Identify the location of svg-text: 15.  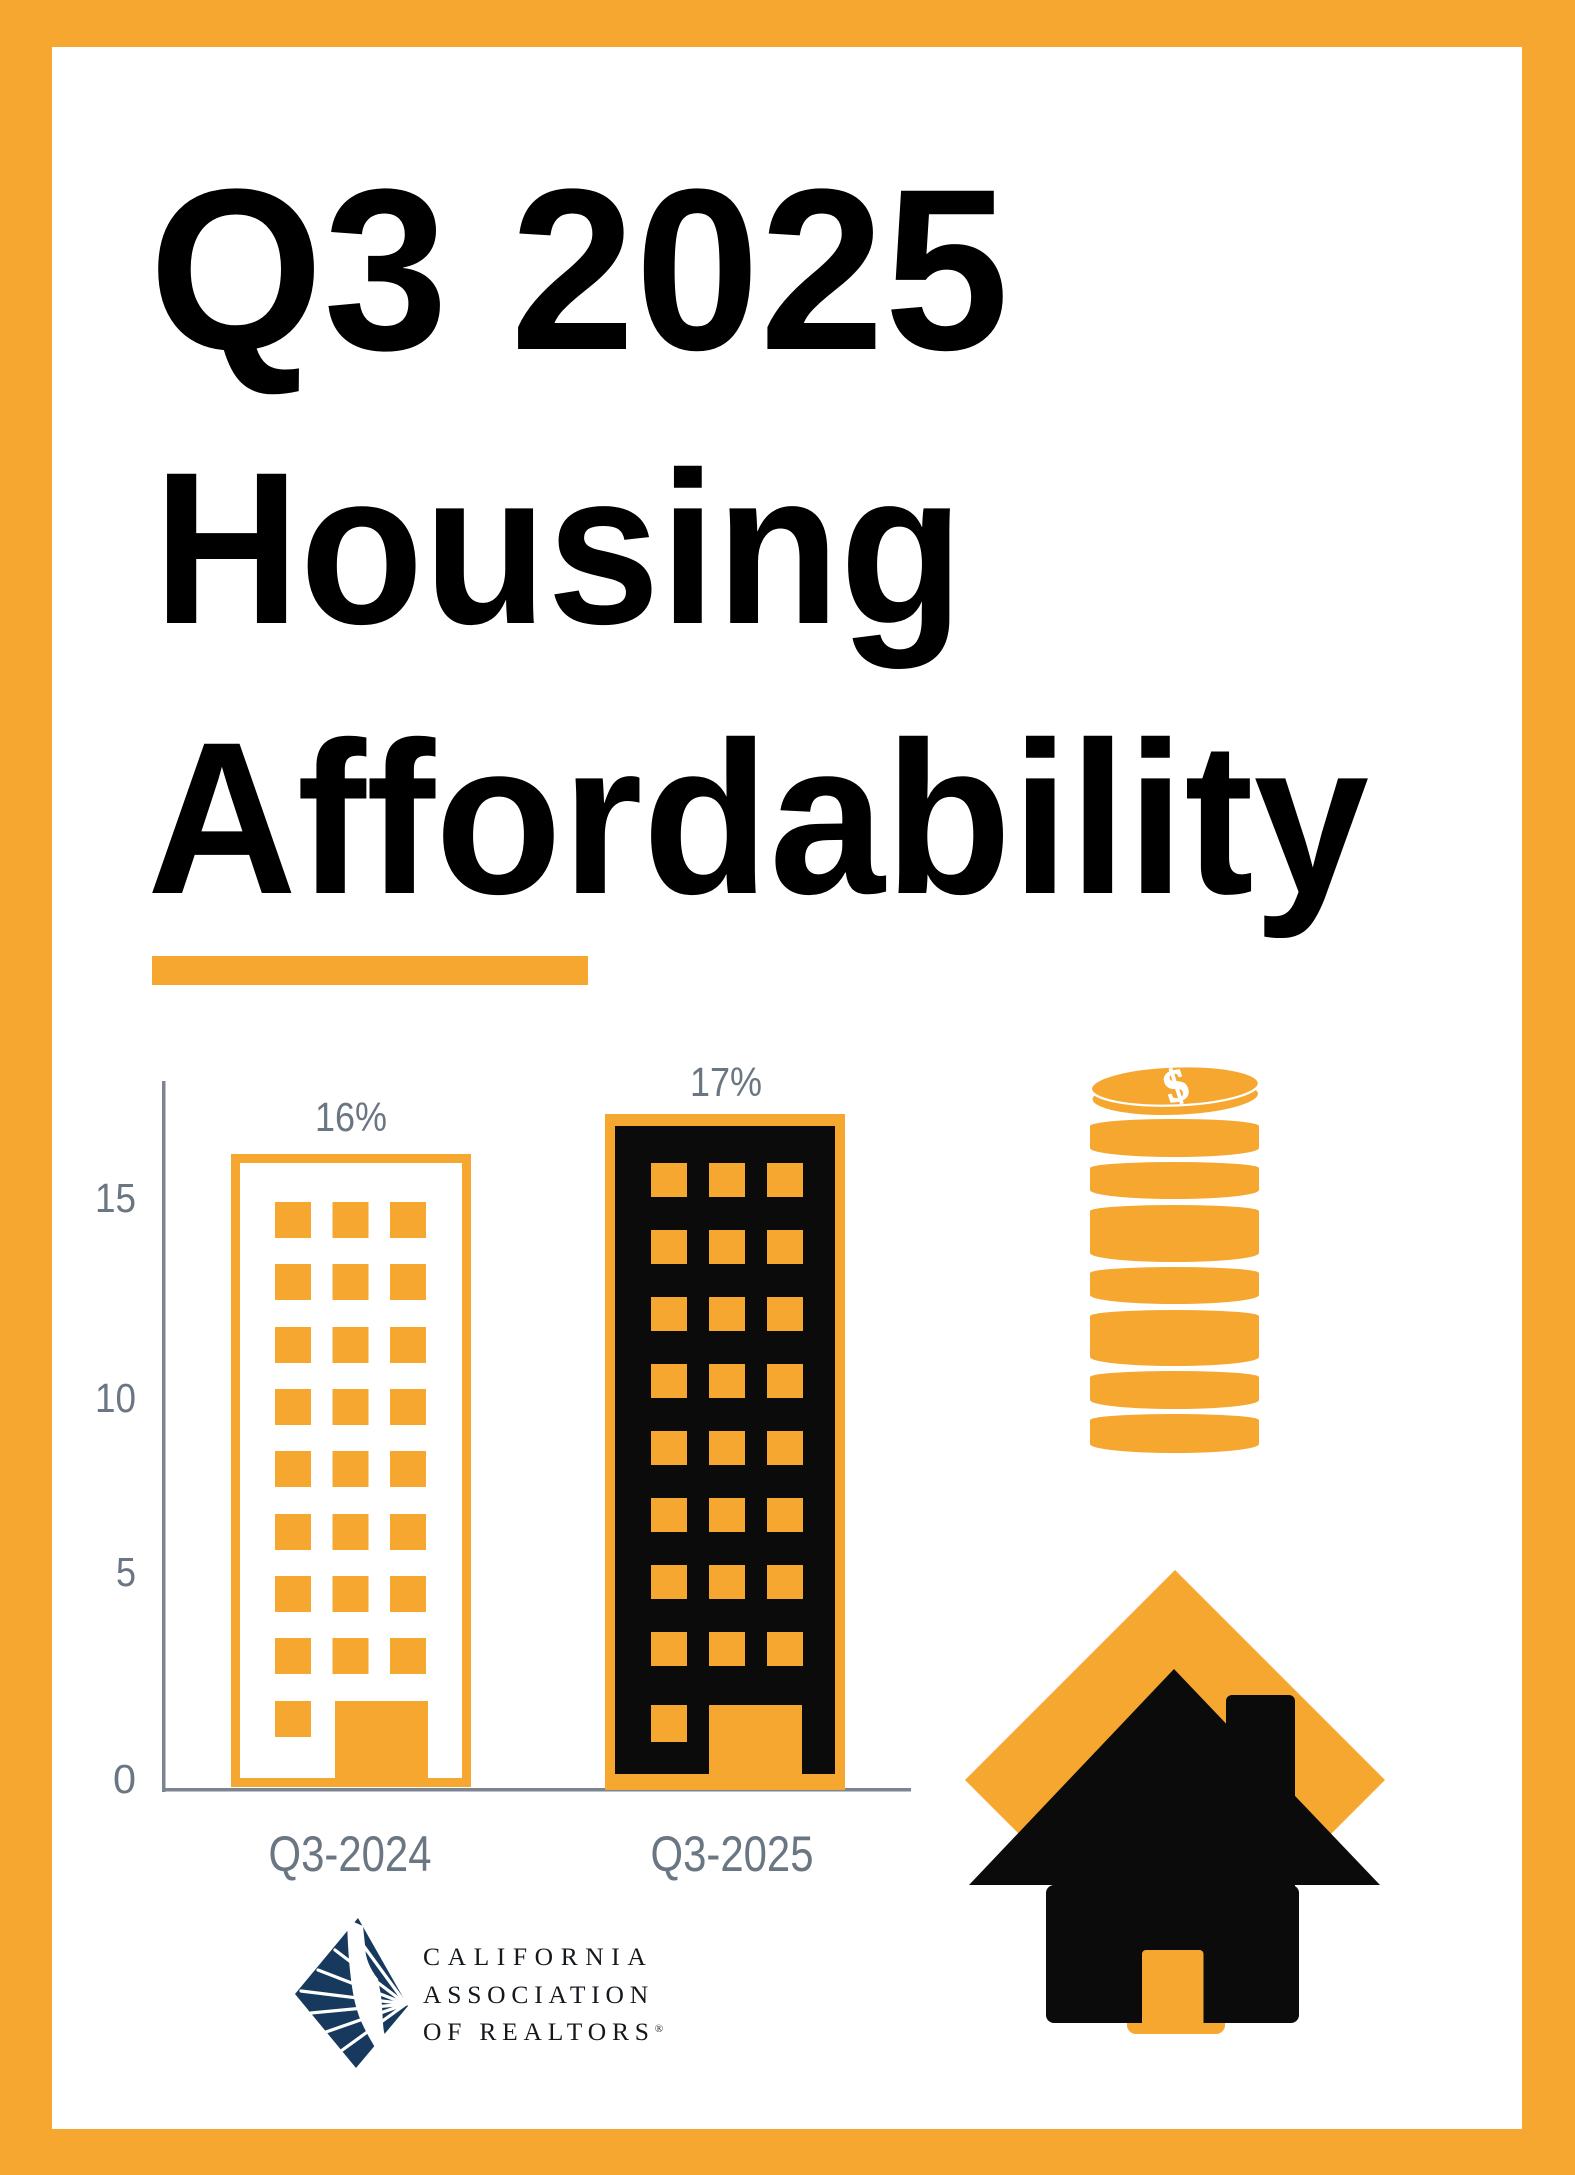
(115, 1198).